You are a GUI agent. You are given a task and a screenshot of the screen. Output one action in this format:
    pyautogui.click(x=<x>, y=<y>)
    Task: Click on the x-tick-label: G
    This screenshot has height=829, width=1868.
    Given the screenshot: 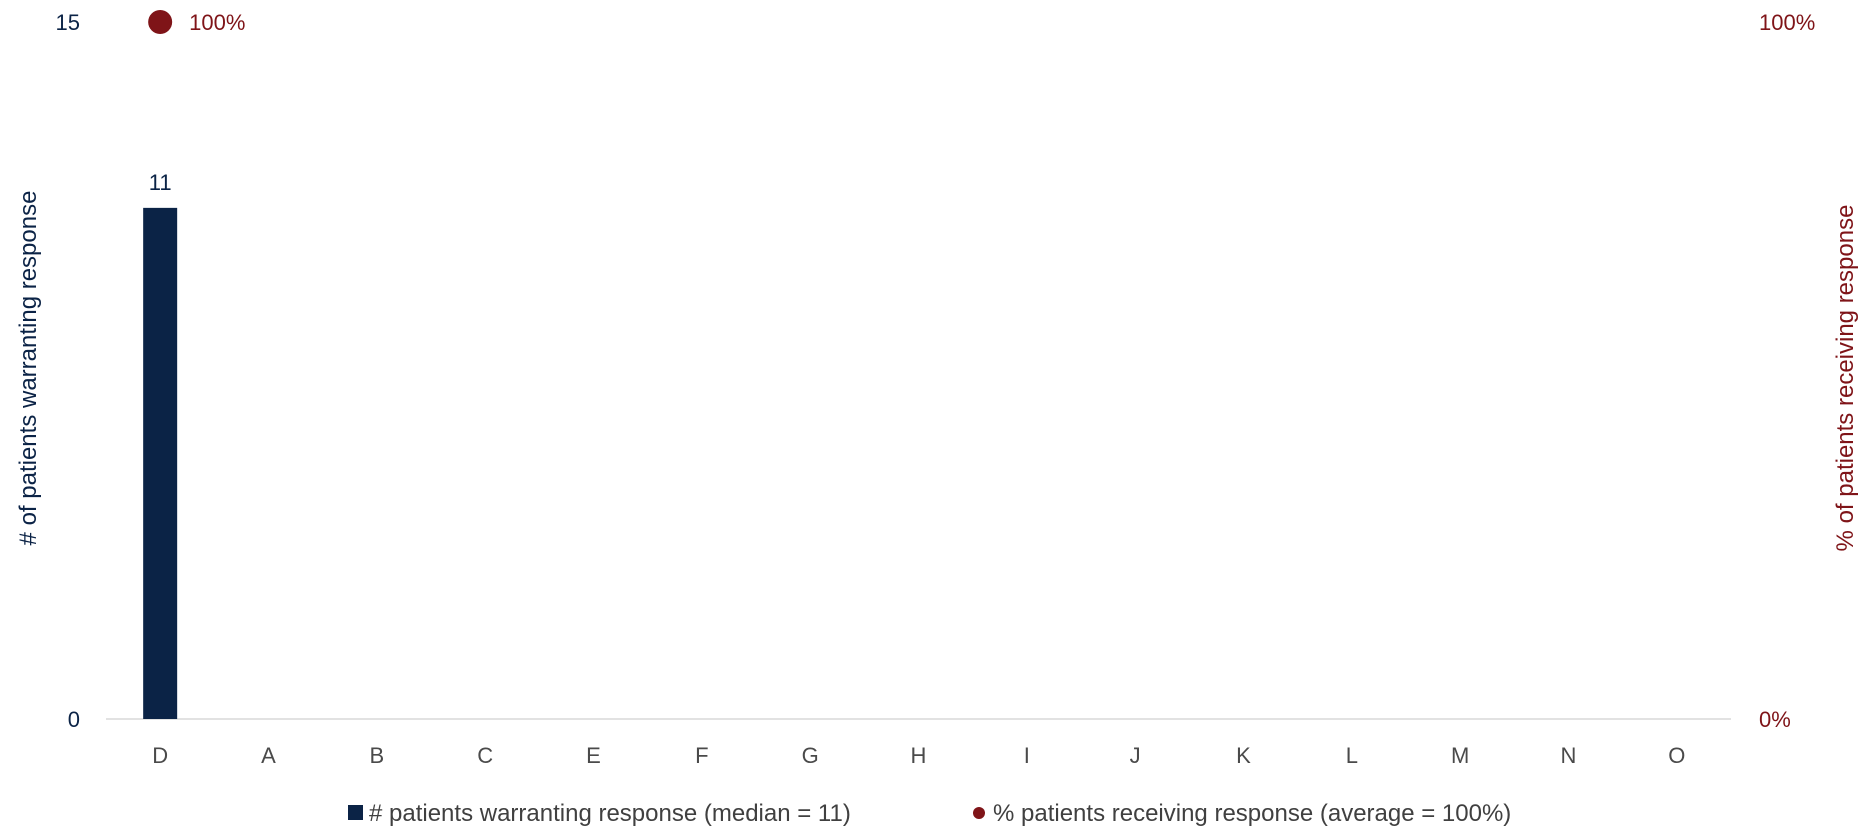 What is the action you would take?
    pyautogui.click(x=810, y=755)
    